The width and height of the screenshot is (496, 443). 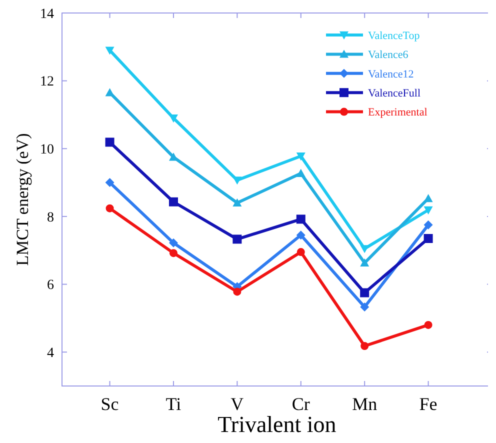 I want to click on y-tick-label: 4, so click(x=50, y=353).